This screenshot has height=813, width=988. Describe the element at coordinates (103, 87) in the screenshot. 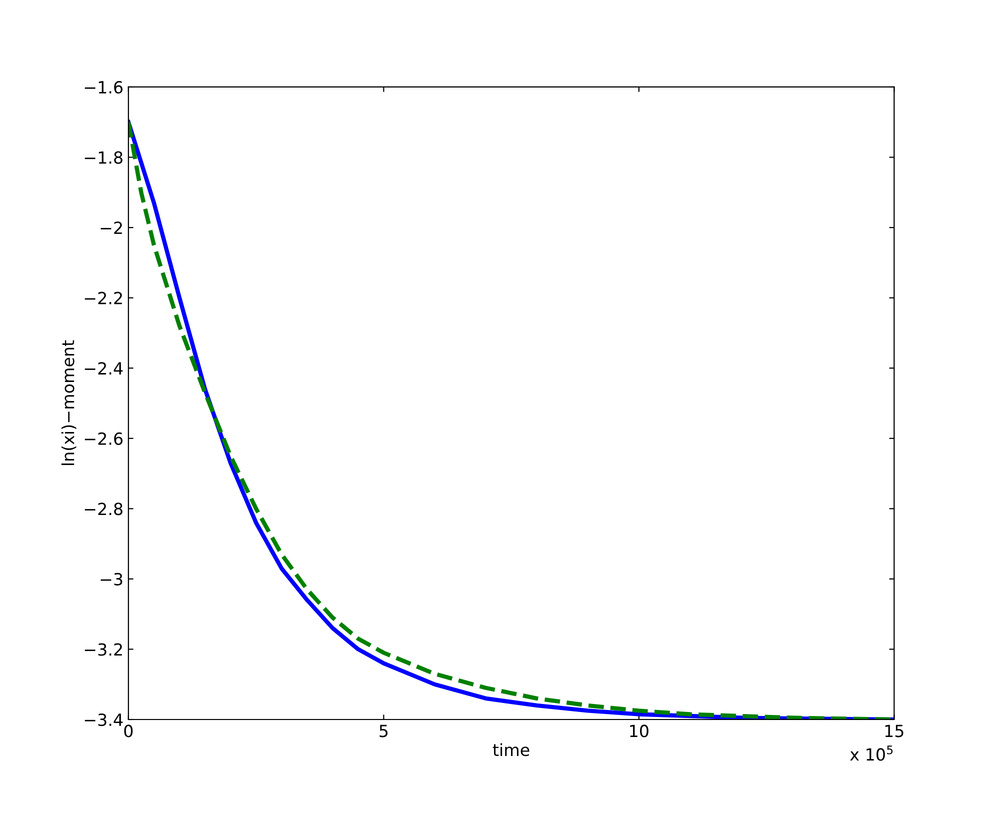

I see `y-tick-label: −1.6` at that location.